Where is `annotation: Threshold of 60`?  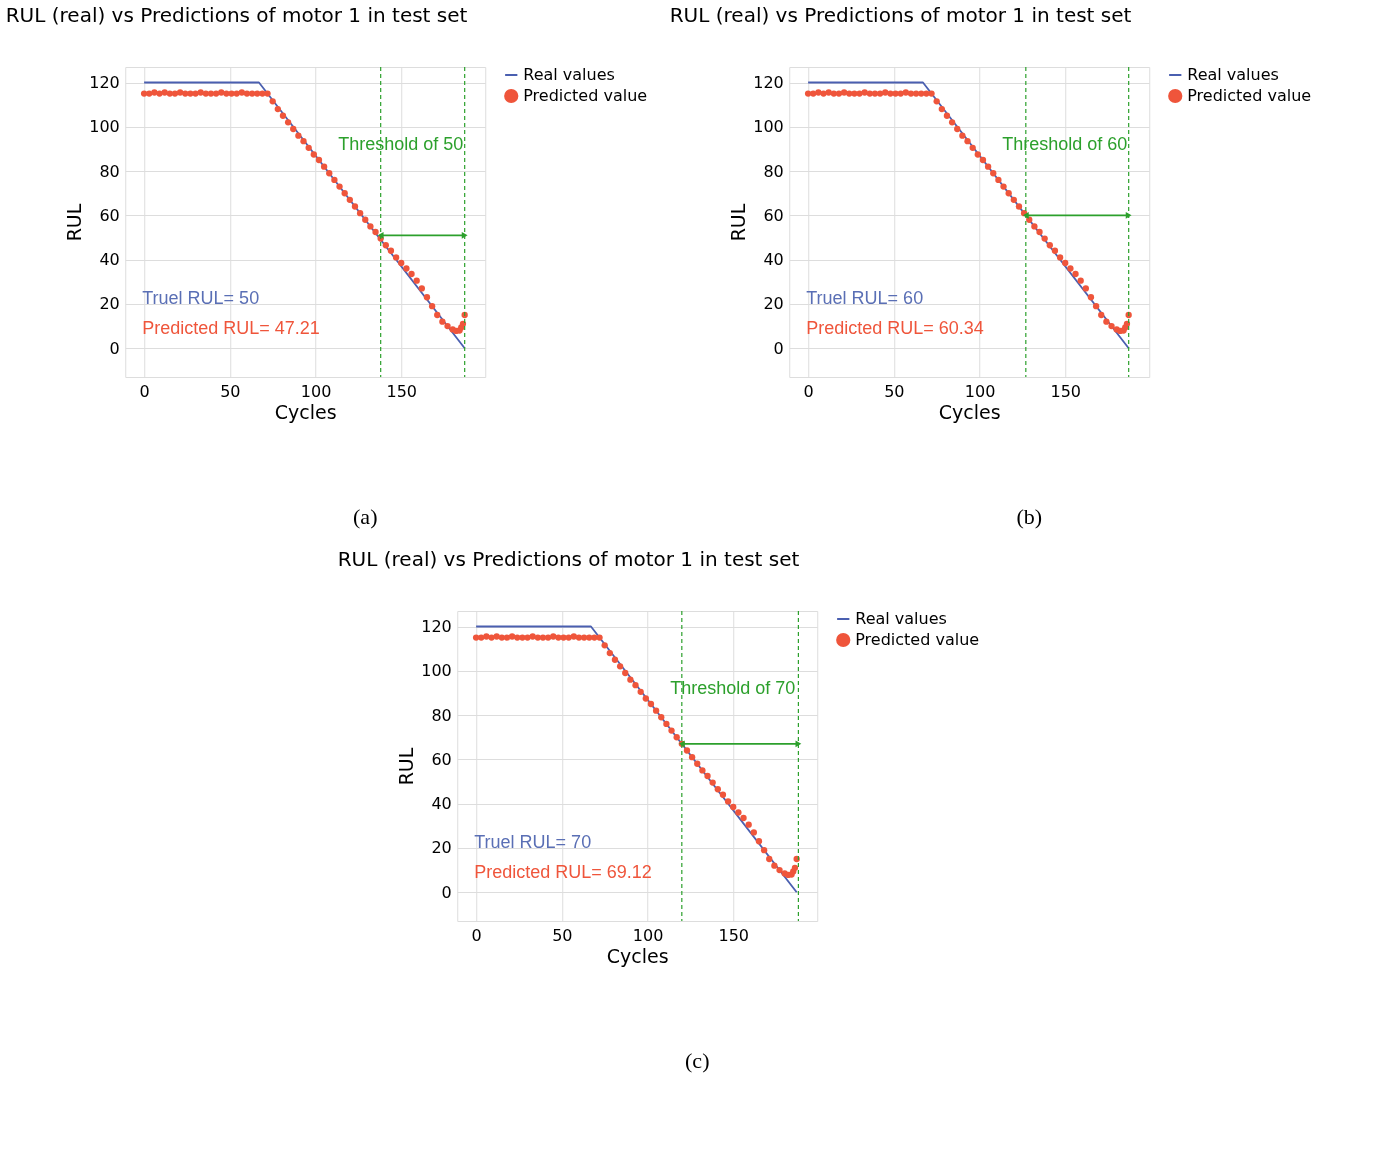 annotation: Threshold of 60 is located at coordinates (1065, 144).